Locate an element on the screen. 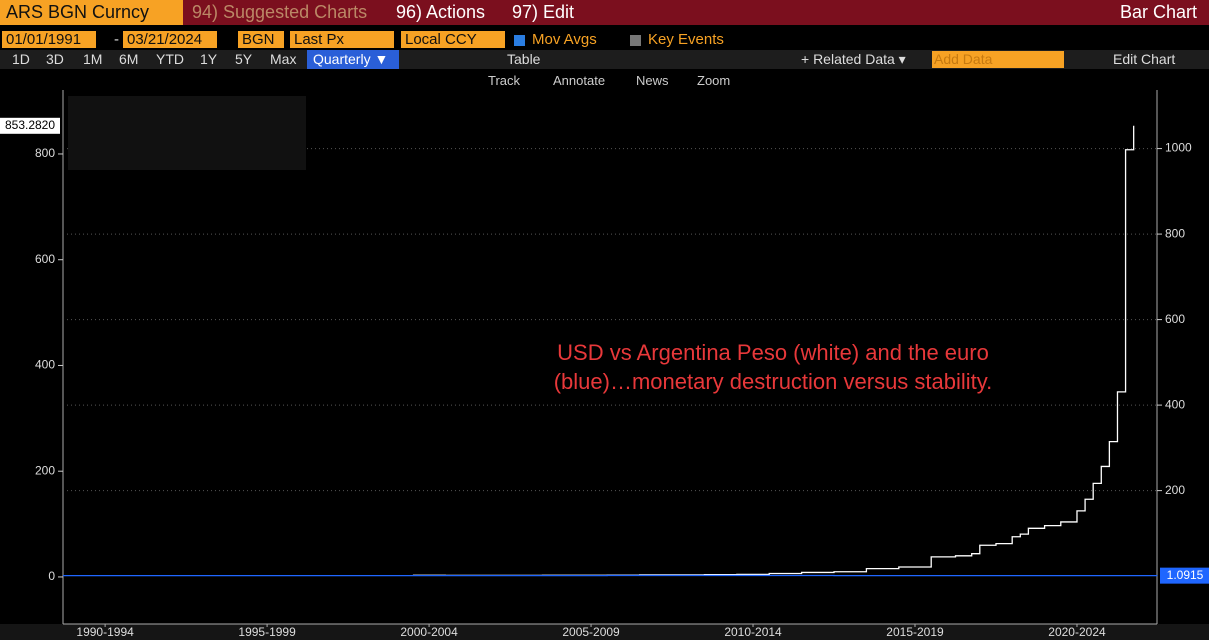 This screenshot has width=1209, height=640. y-tick-label: 800 is located at coordinates (45, 153).